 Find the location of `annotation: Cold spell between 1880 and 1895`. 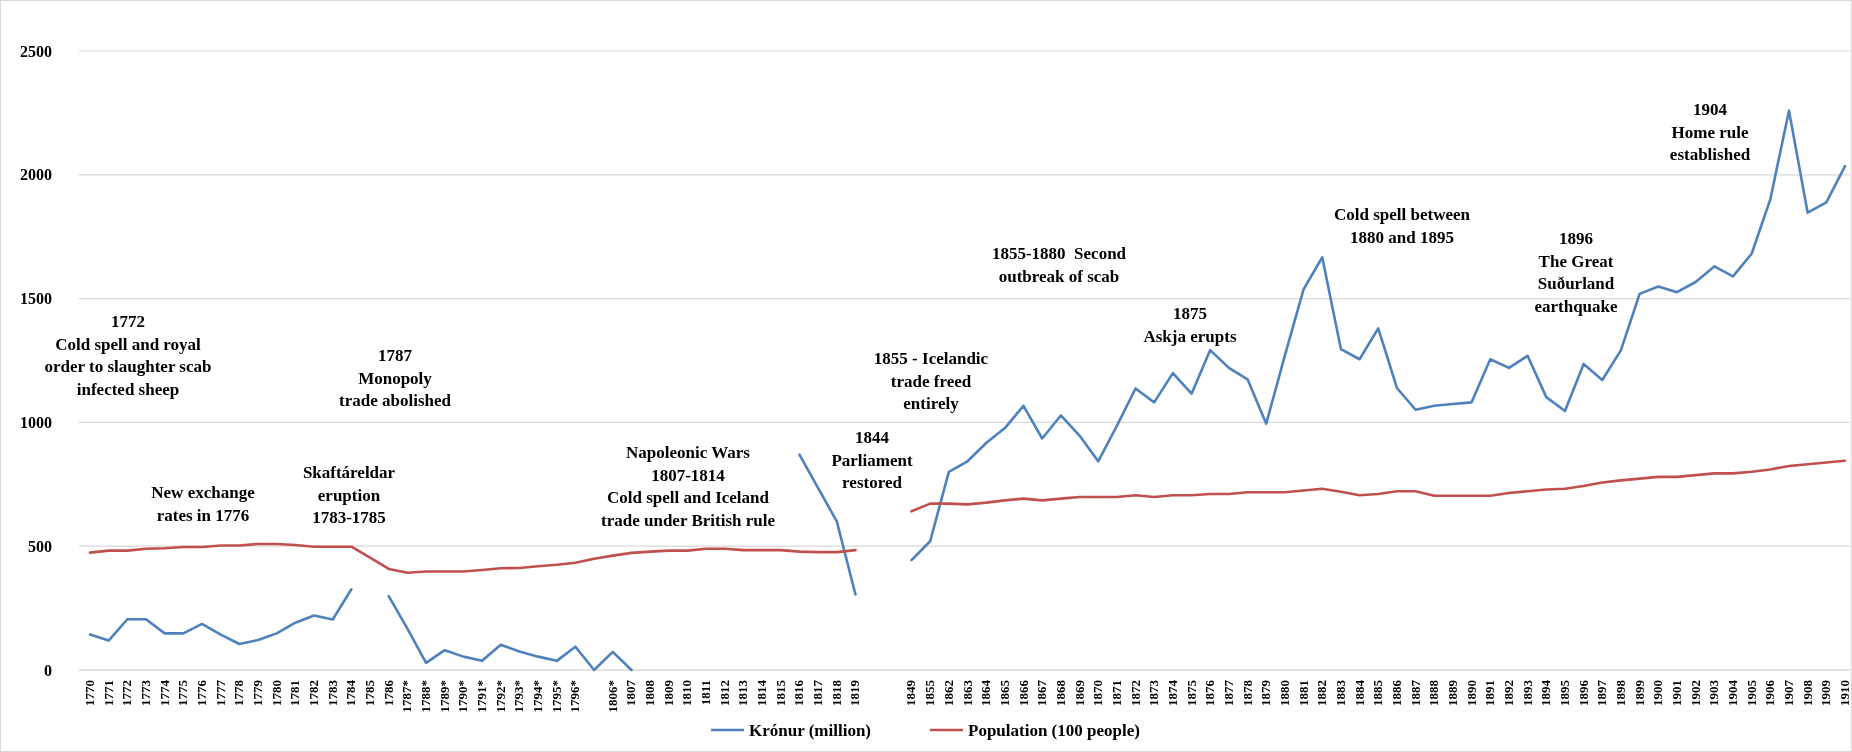

annotation: Cold spell between 1880 and 1895 is located at coordinates (1402, 226).